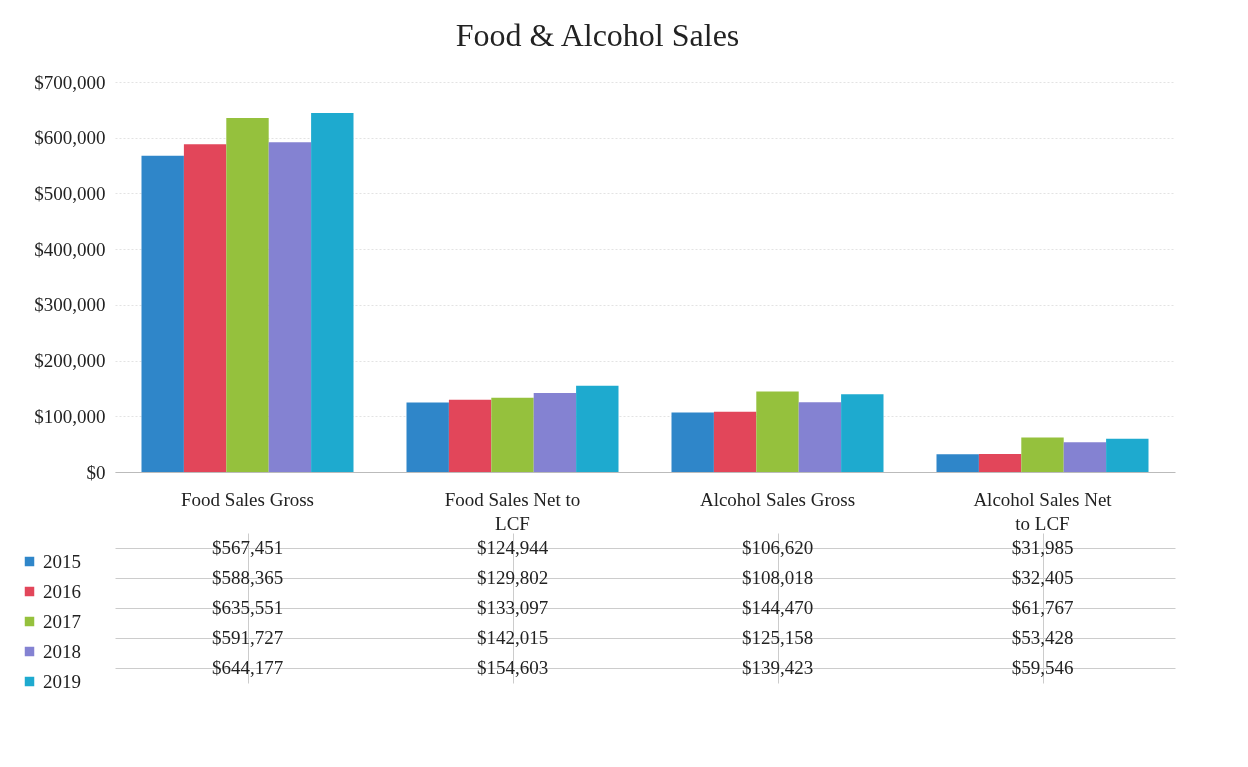  I want to click on y-tick-label: $300,000, so click(70, 305).